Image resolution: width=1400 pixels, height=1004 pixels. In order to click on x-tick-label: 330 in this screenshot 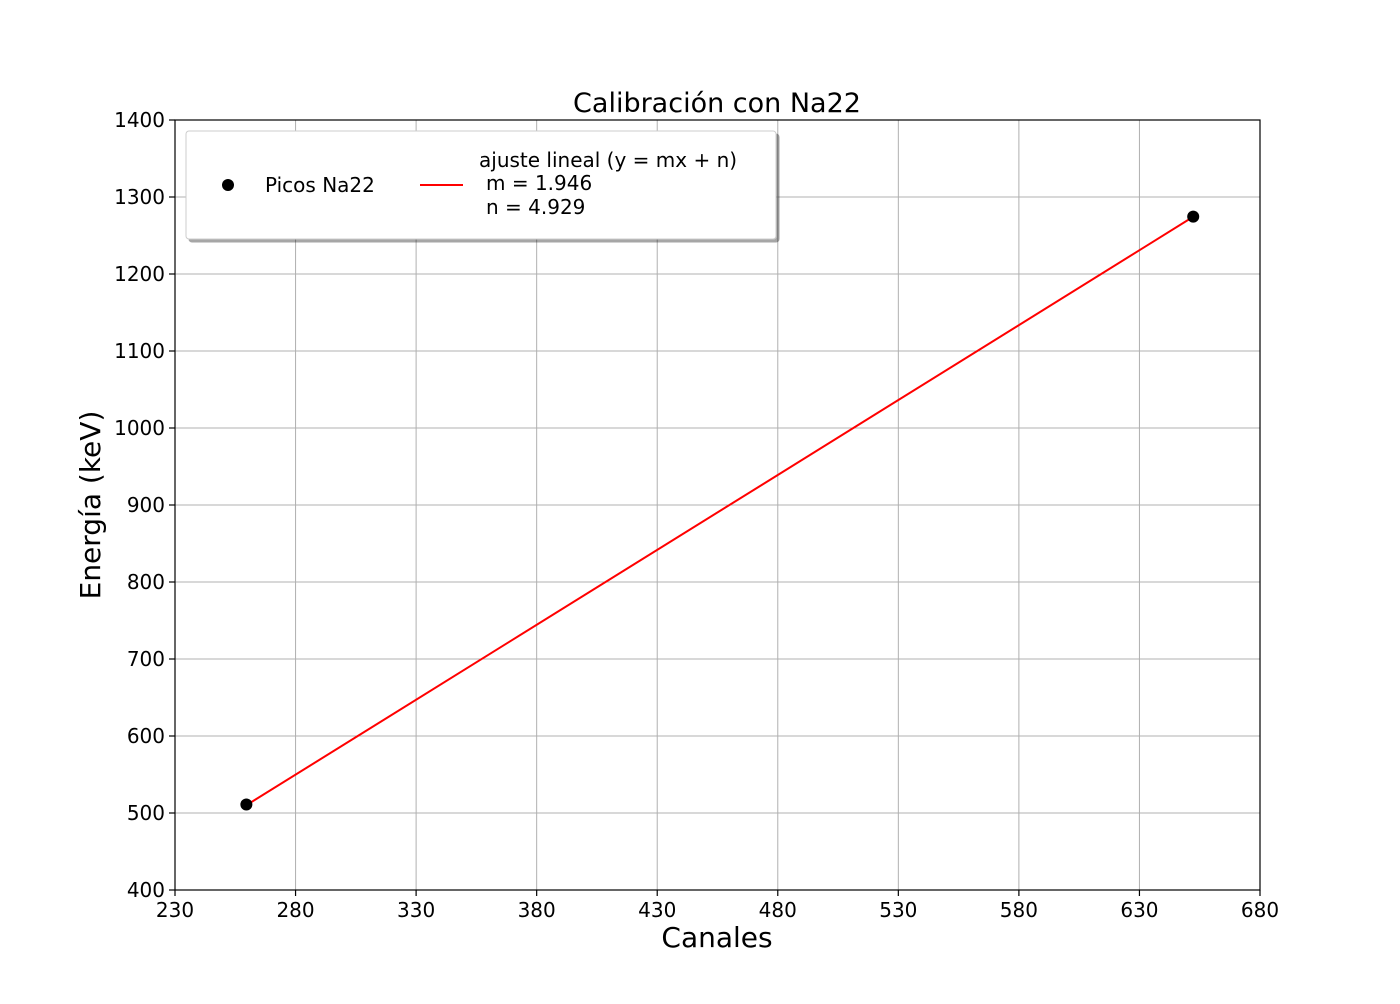, I will do `click(416, 910)`.